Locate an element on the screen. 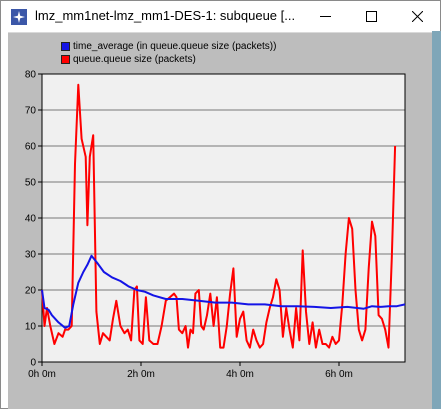 The image size is (441, 409). x-axis-ticks: 0h 0m 2h 0m 4h 0m 6h 0m is located at coordinates (190, 371).